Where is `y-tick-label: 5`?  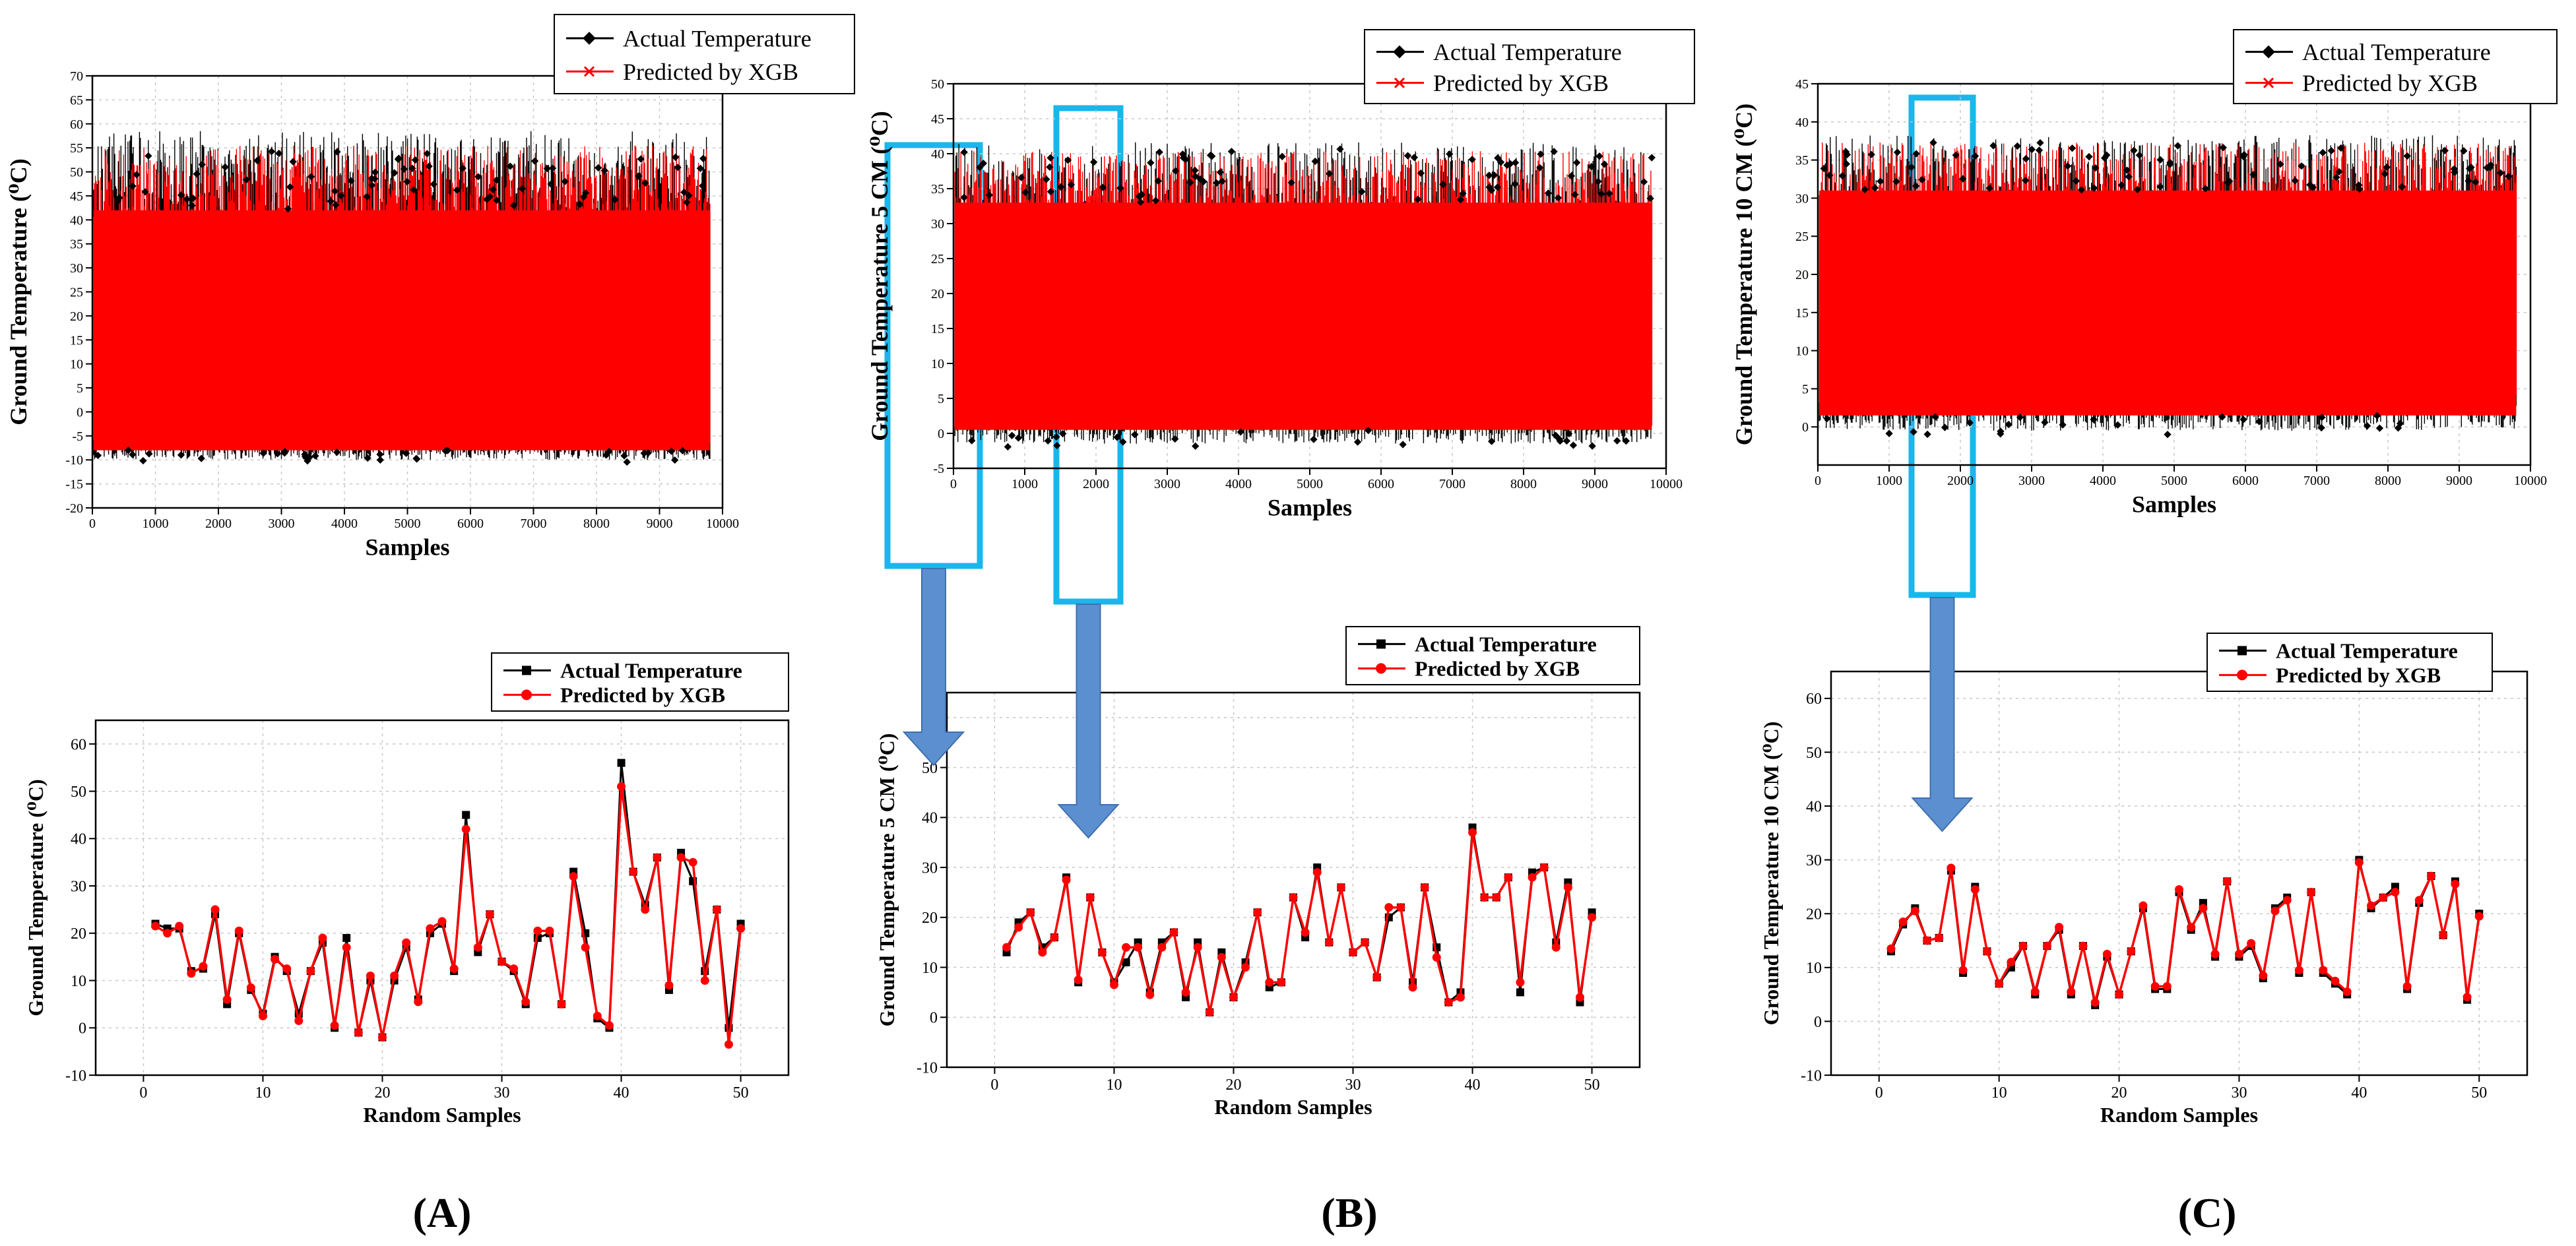
y-tick-label: 5 is located at coordinates (1805, 389).